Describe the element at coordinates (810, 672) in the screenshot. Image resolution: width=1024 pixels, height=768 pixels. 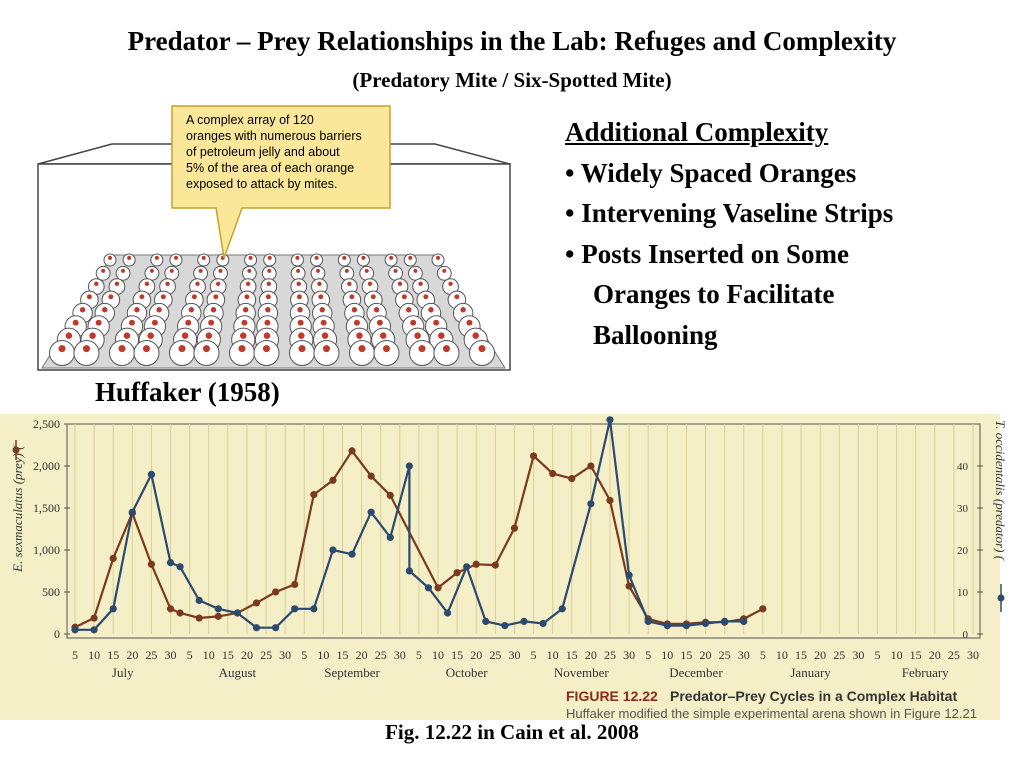
I see `month-label: January` at that location.